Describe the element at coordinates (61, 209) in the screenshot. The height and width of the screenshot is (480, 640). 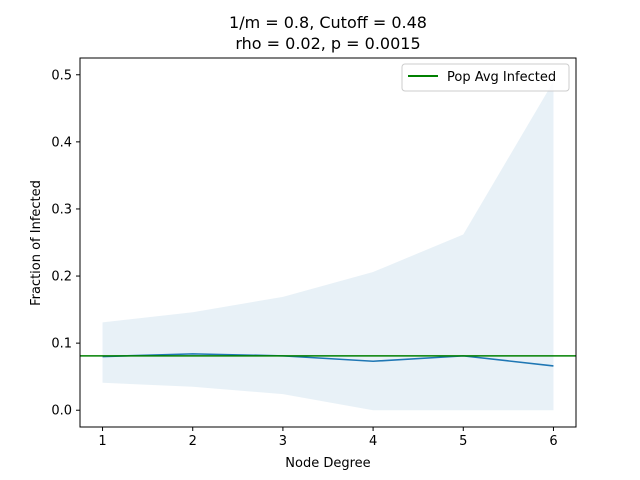
I see `y-tick-label: 0.3` at that location.